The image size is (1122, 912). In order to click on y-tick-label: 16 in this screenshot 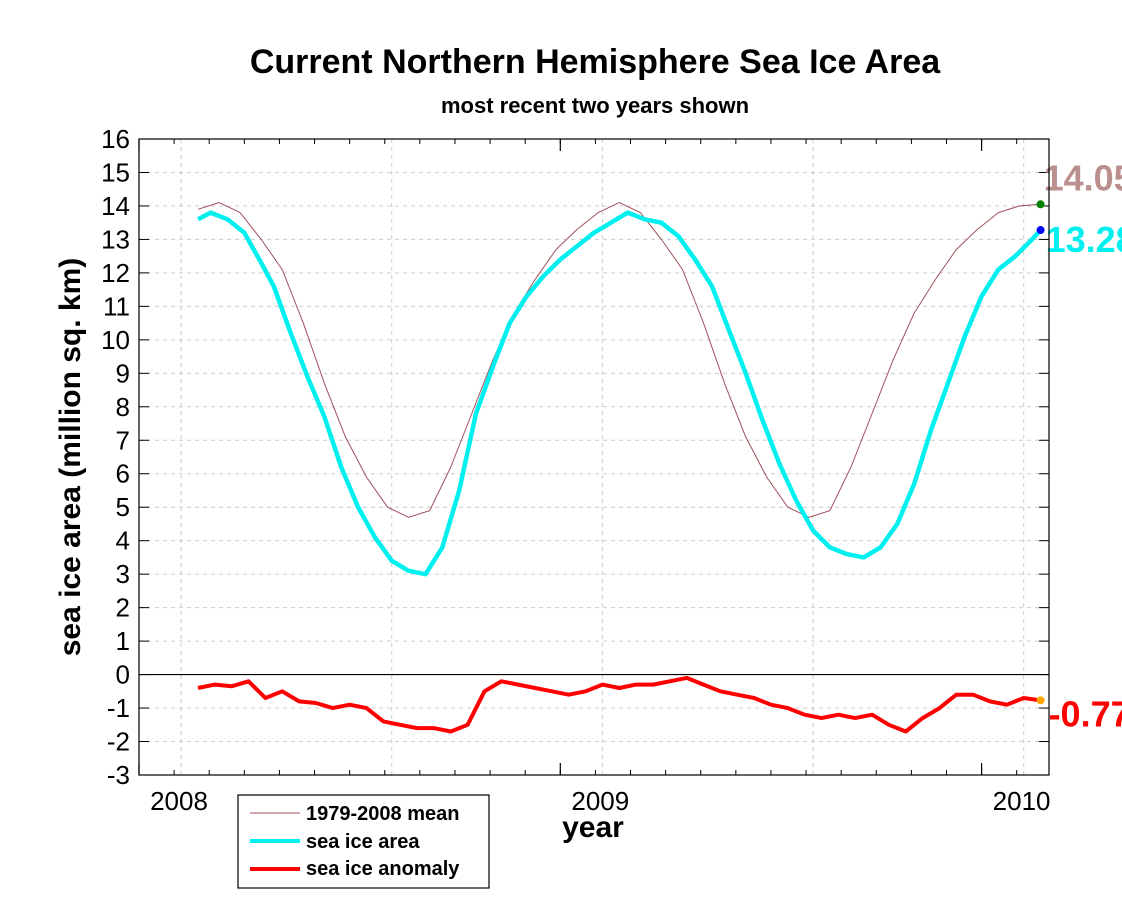, I will do `click(115, 139)`.